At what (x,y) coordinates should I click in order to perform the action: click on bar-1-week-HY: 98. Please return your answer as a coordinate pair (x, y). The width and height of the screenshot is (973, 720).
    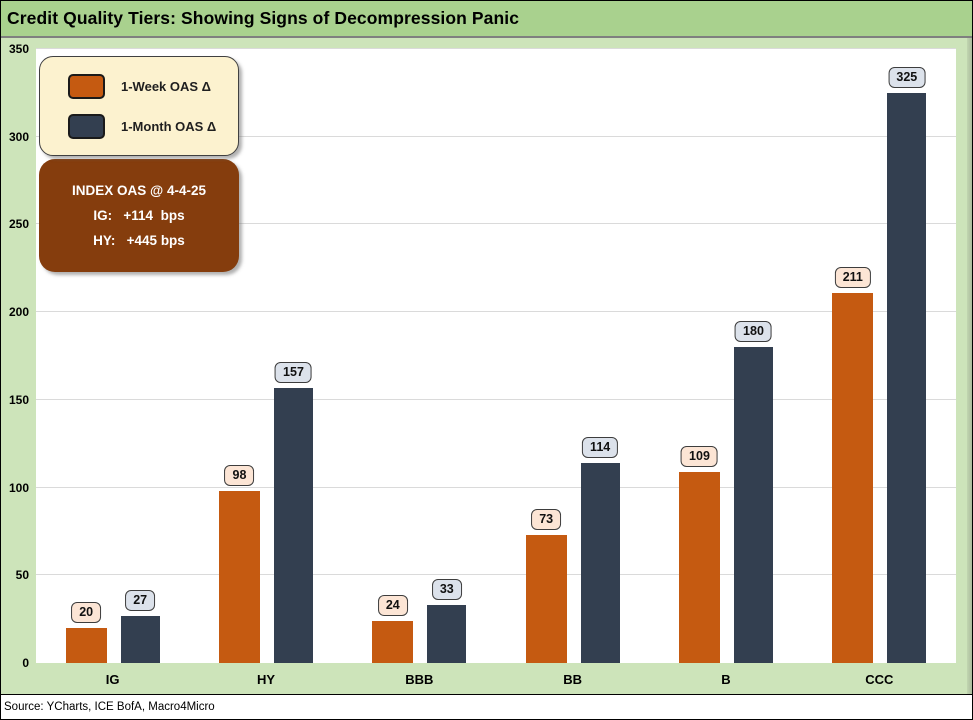
    Looking at the image, I should click on (239, 564).